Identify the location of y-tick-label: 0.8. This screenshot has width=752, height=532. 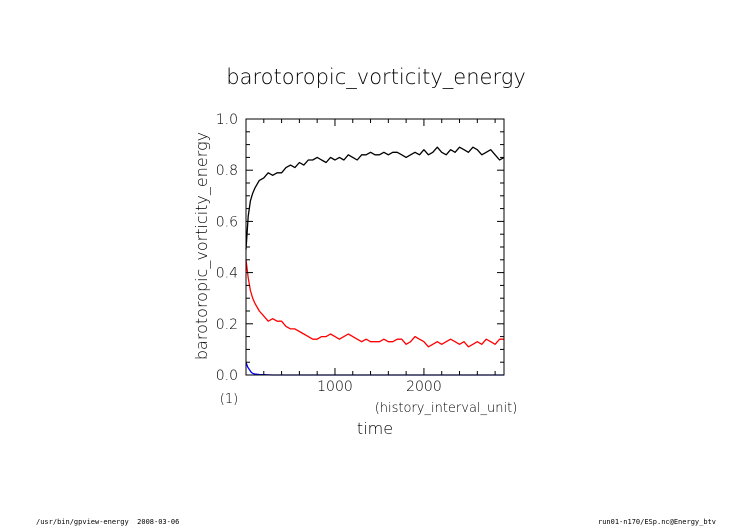
(227, 171).